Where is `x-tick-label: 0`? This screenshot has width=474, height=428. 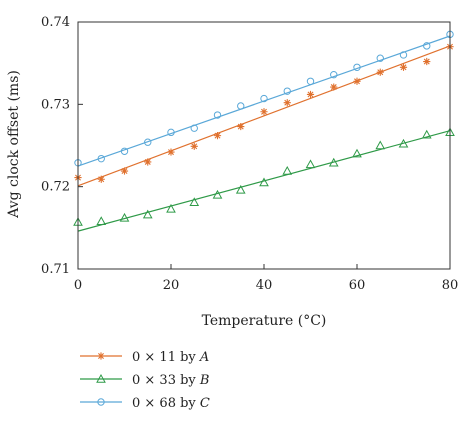 x-tick-label: 0 is located at coordinates (78, 285).